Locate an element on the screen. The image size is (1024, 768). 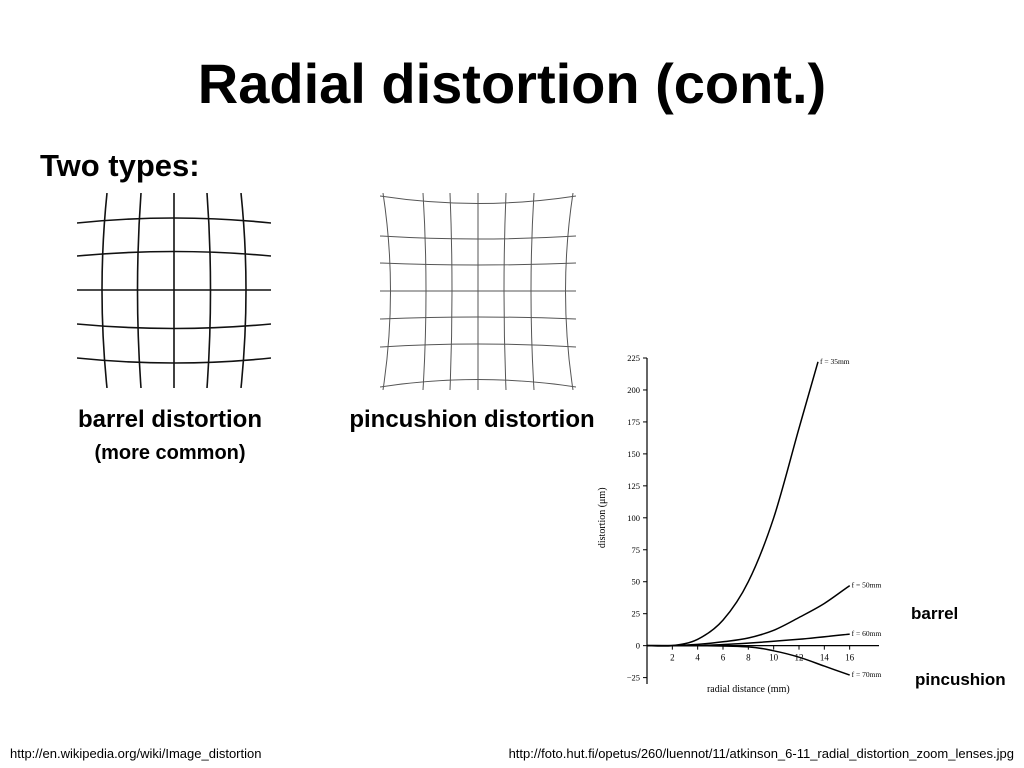
x-tick-label: 16 is located at coordinates (850, 658).